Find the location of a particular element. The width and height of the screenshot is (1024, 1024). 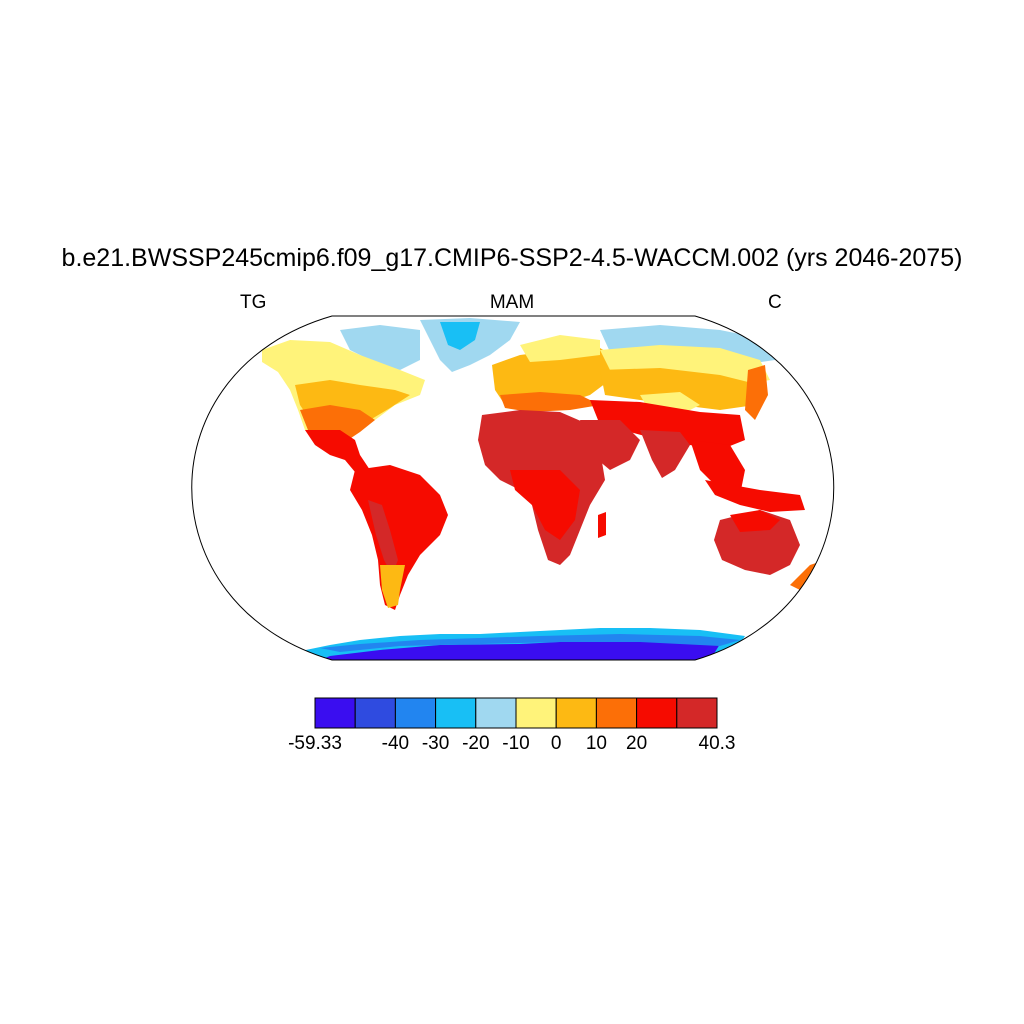

south-america is located at coordinates (399, 537).